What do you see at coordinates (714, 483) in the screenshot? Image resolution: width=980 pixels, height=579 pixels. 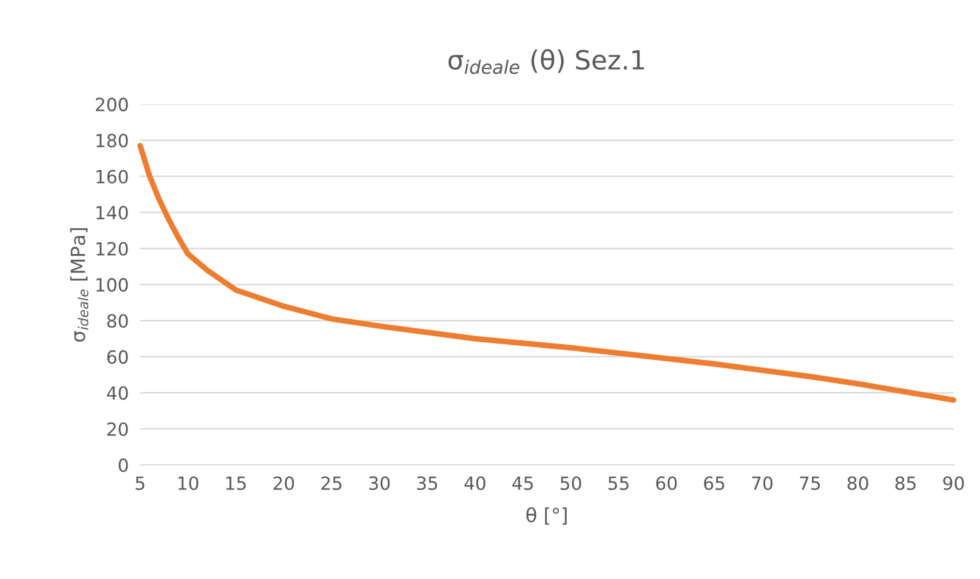 I see `x-tick-label: 65` at bounding box center [714, 483].